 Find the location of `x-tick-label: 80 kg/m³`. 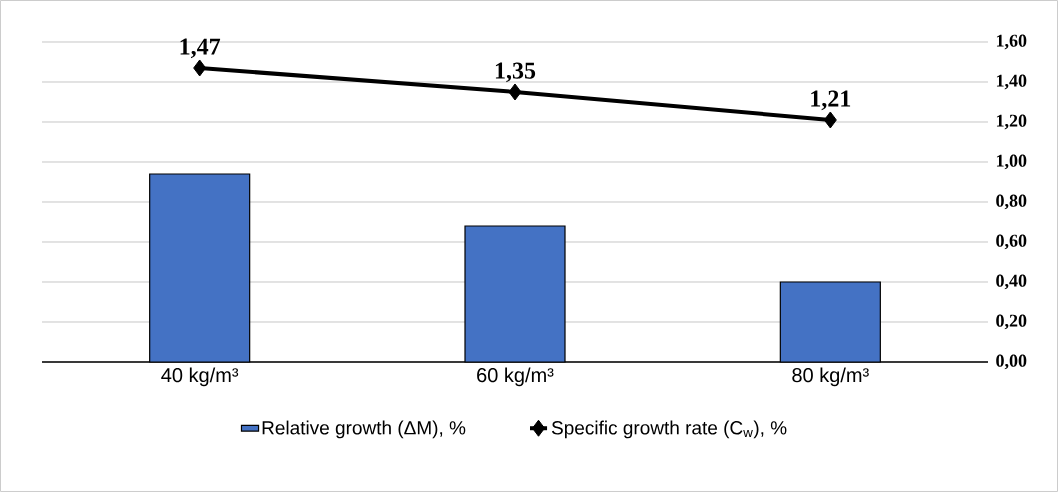

x-tick-label: 80 kg/m³ is located at coordinates (830, 377).